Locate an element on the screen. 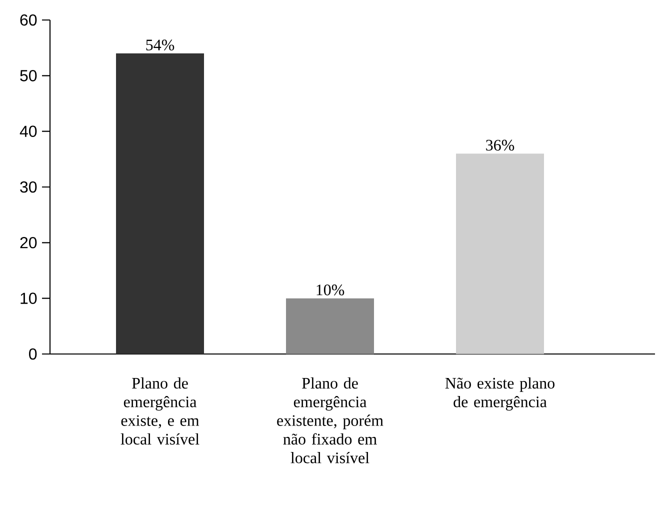  data-label: 54% is located at coordinates (160, 45).